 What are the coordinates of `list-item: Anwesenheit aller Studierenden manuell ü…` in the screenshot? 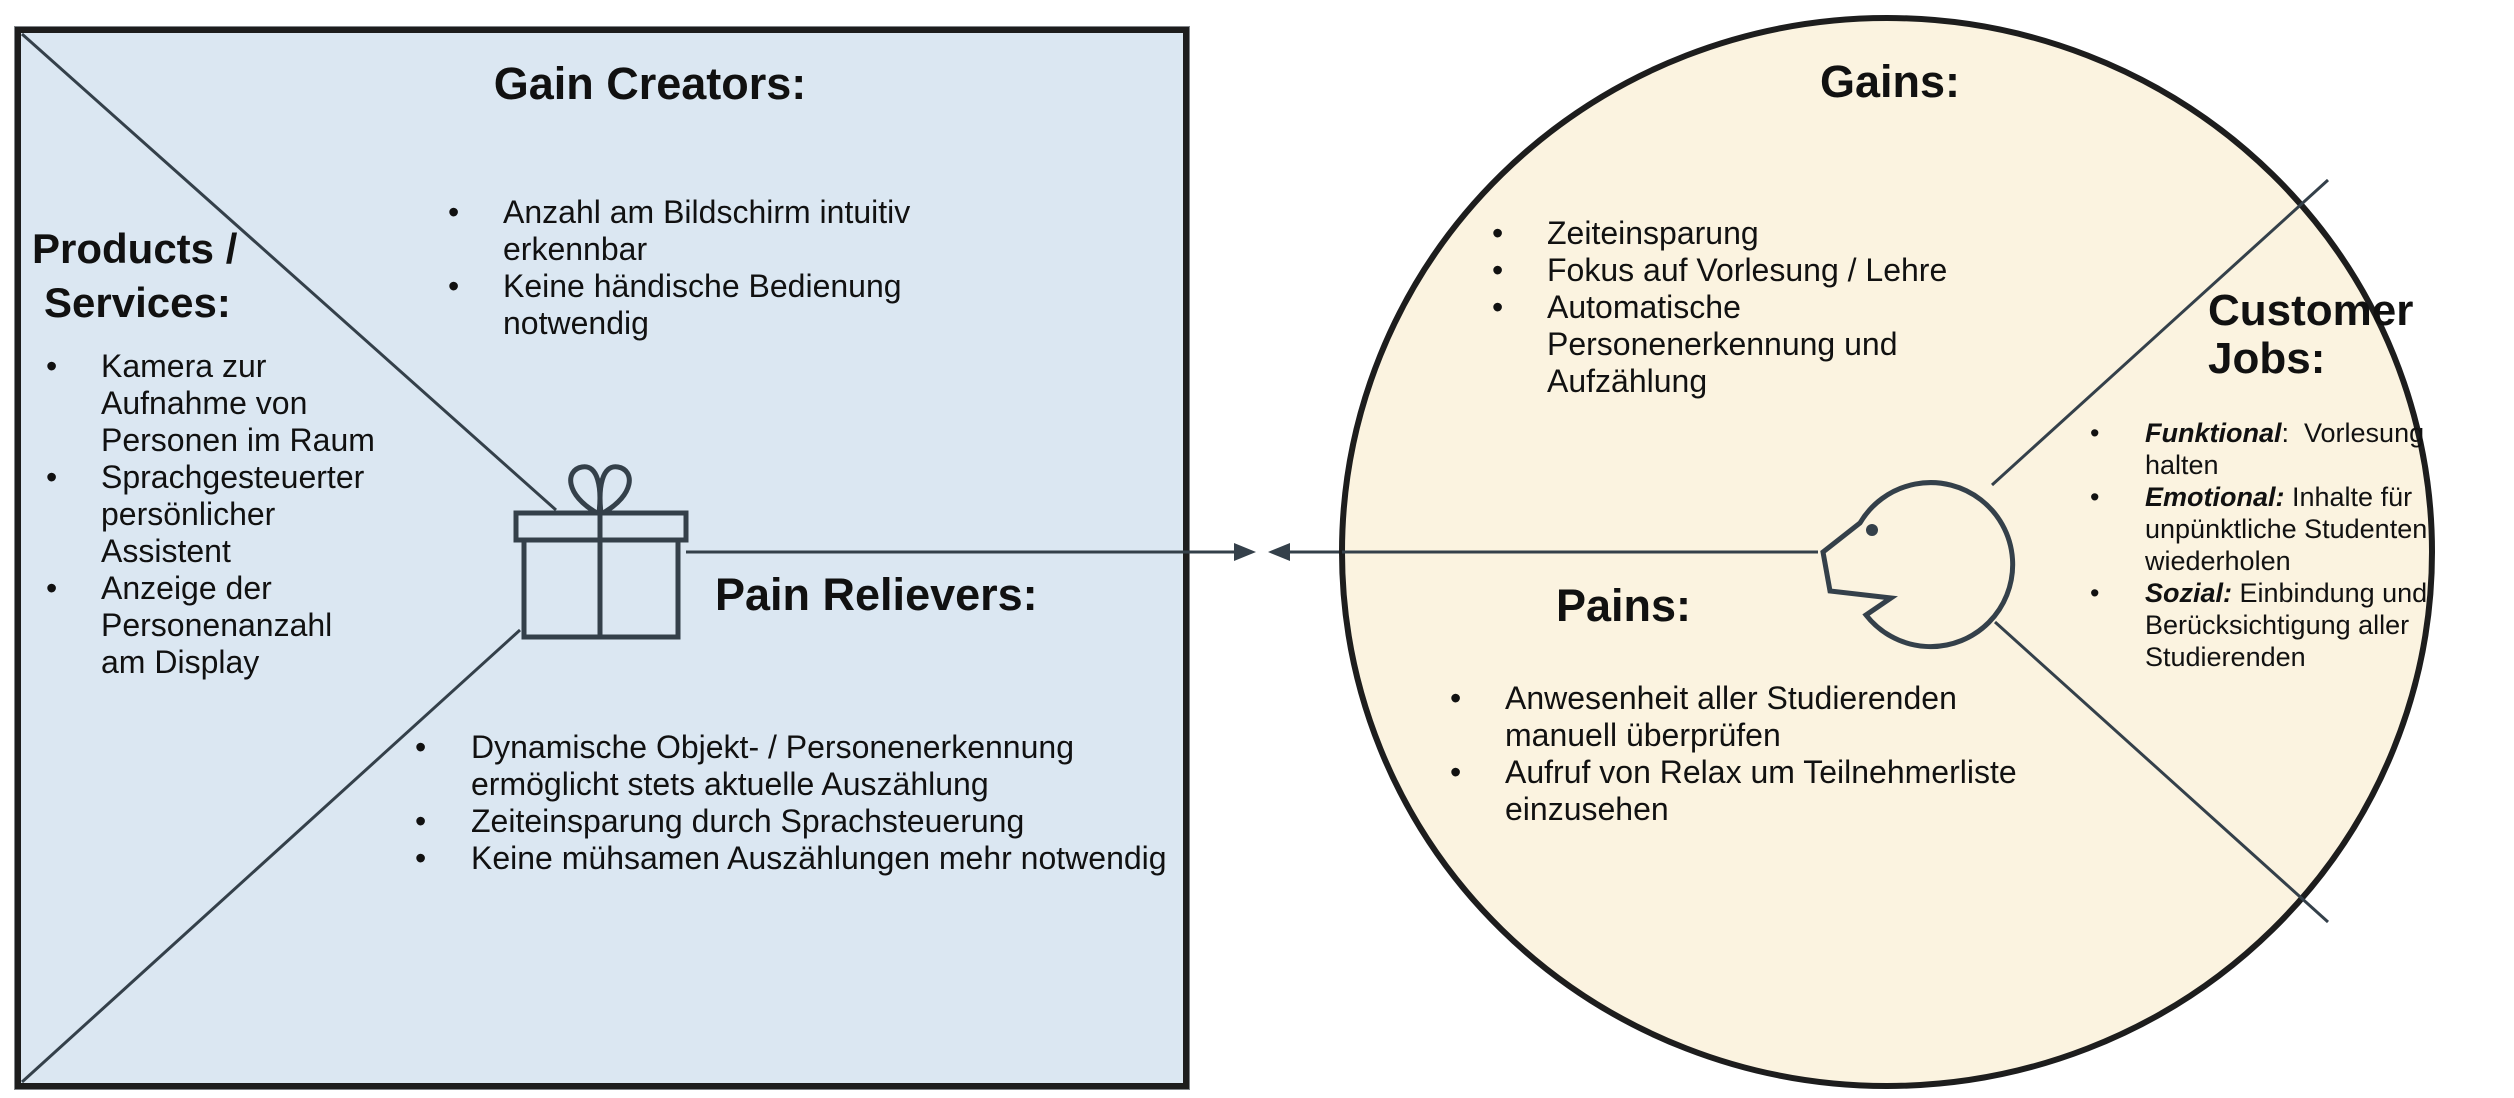 It's located at (1750, 717).